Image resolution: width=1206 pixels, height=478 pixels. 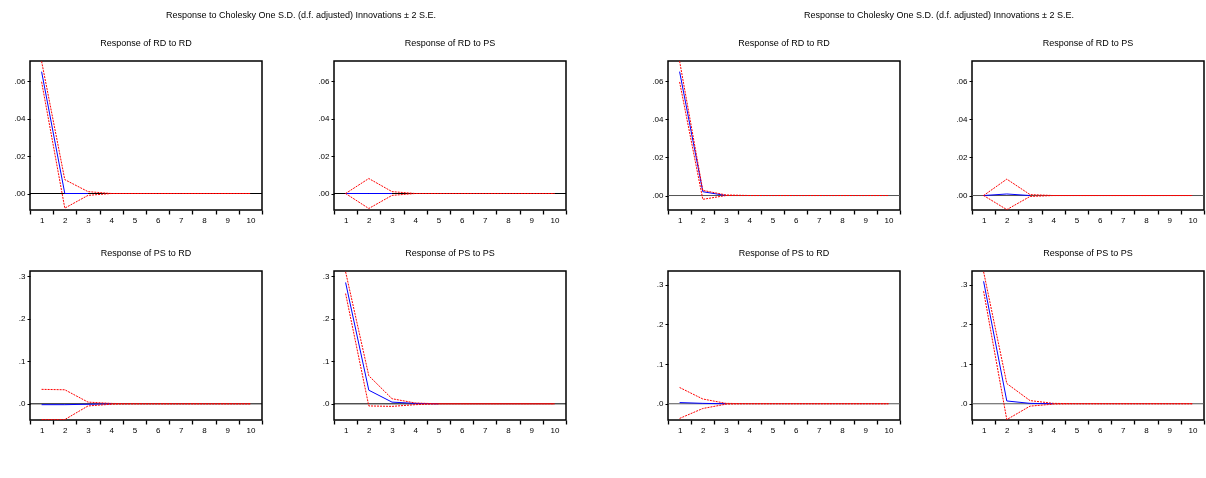 What do you see at coordinates (301, 15) in the screenshot?
I see `text: Response to Cholesky One S.D. (d.f. adjusted) Innovations ± 2 S.E.` at bounding box center [301, 15].